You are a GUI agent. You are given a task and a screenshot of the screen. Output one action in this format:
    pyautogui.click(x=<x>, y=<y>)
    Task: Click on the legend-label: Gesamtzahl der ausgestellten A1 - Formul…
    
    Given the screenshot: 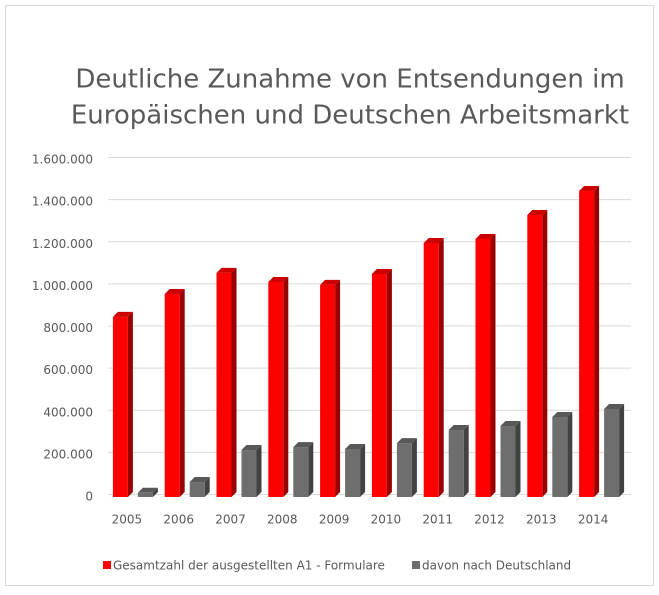 What is the action you would take?
    pyautogui.click(x=249, y=566)
    